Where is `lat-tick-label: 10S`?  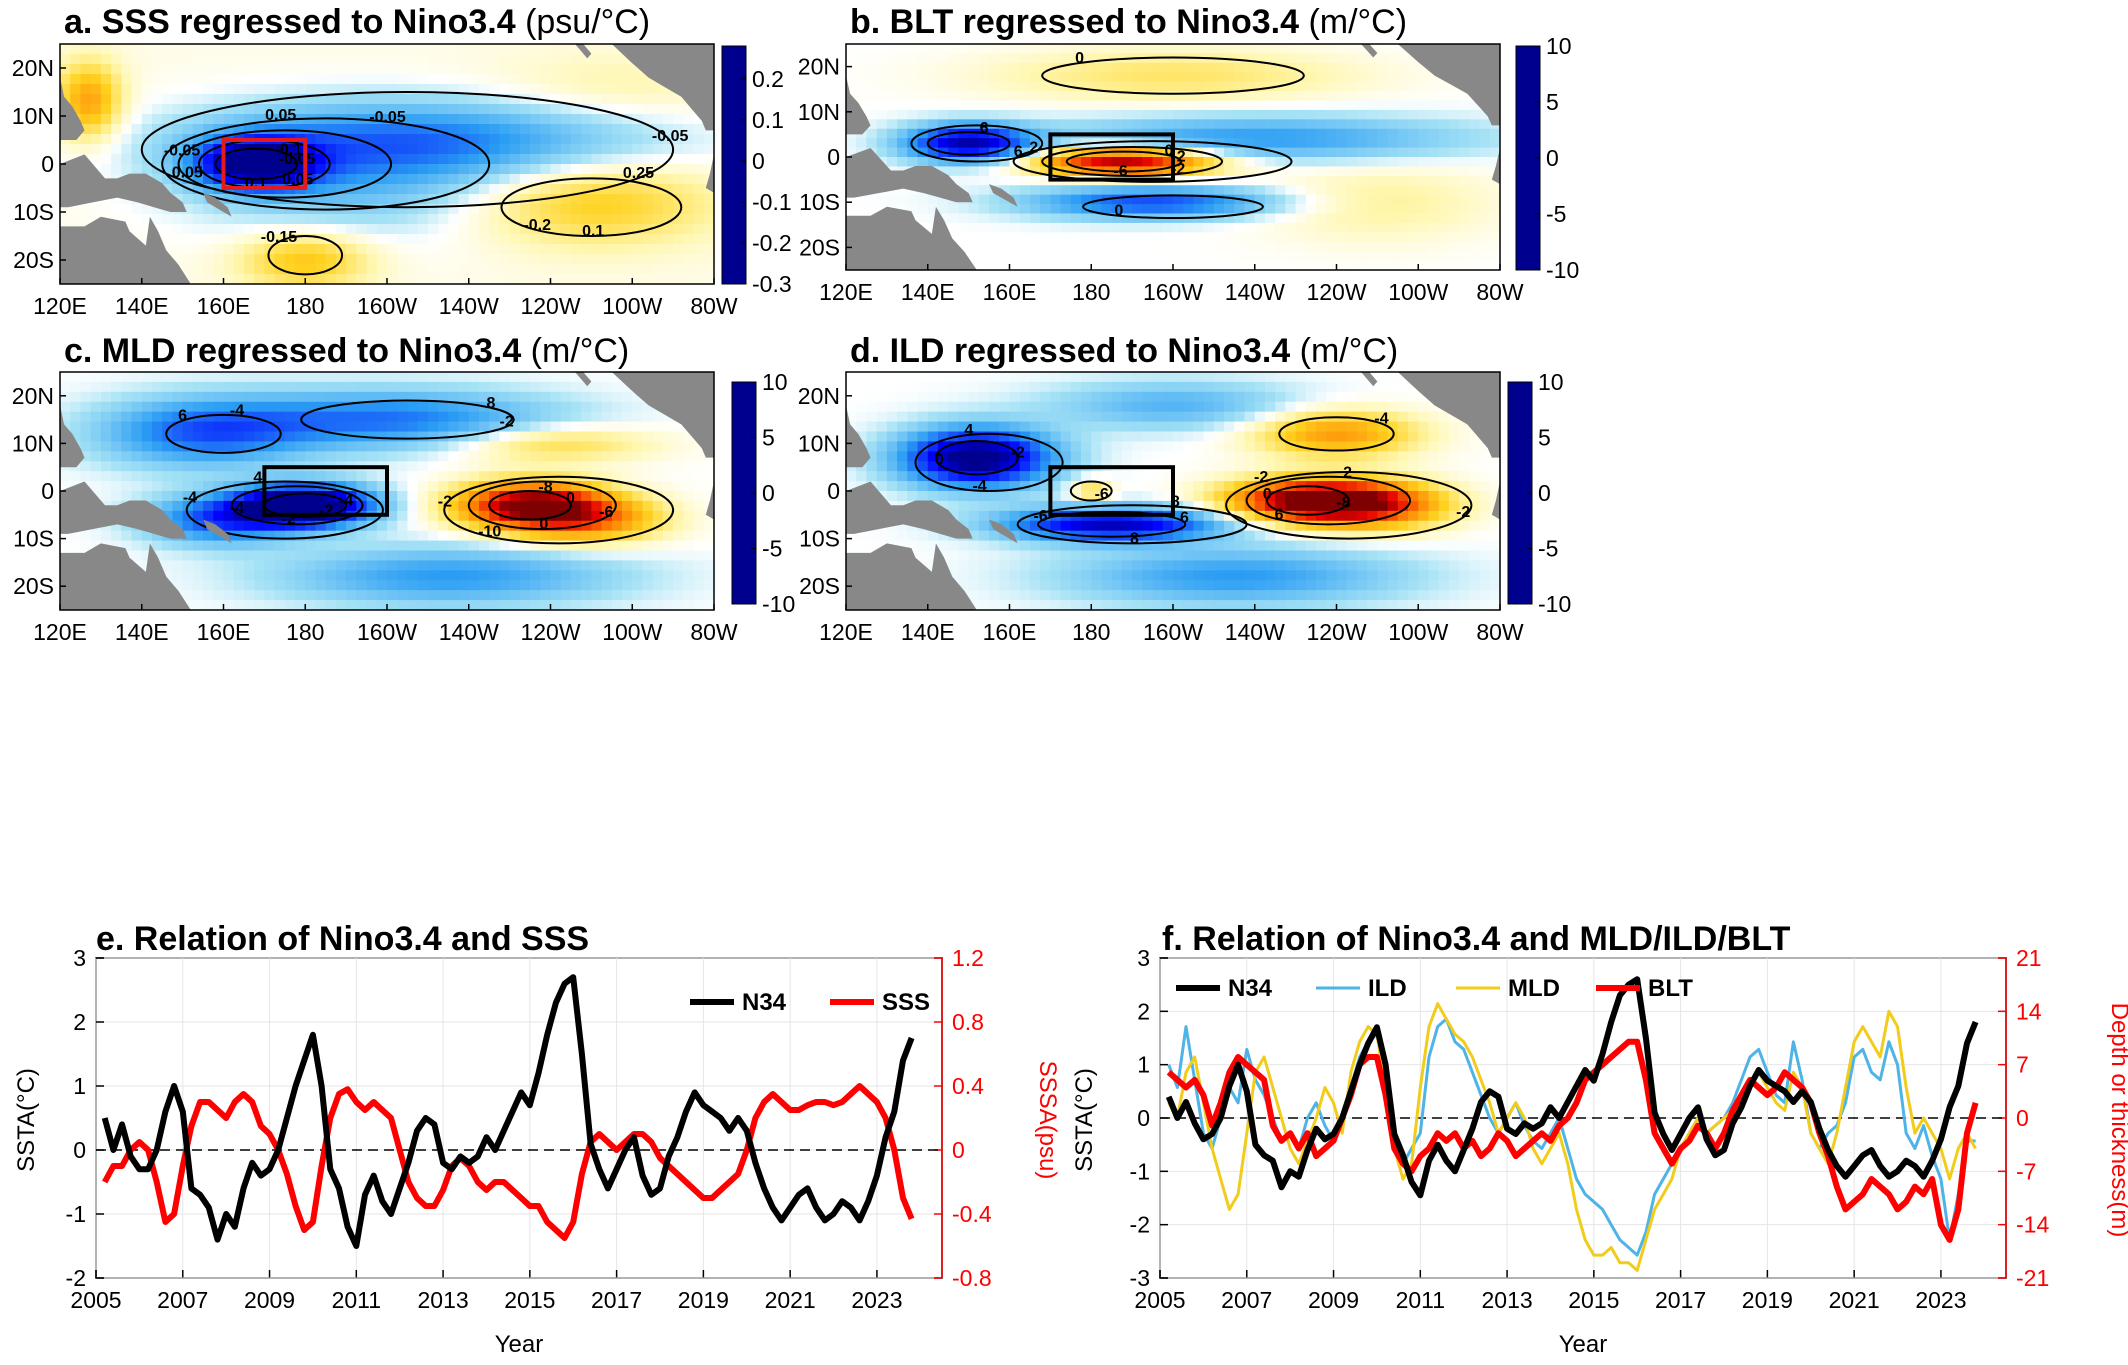 lat-tick-label: 10S is located at coordinates (819, 202).